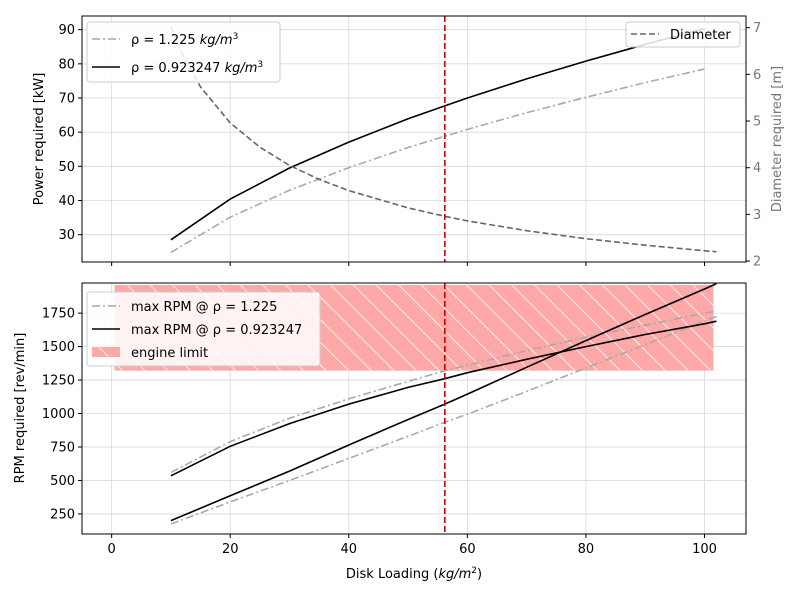 This screenshot has width=800, height=600. What do you see at coordinates (106, 352) in the screenshot?
I see `legend-swatch-engine-limit` at bounding box center [106, 352].